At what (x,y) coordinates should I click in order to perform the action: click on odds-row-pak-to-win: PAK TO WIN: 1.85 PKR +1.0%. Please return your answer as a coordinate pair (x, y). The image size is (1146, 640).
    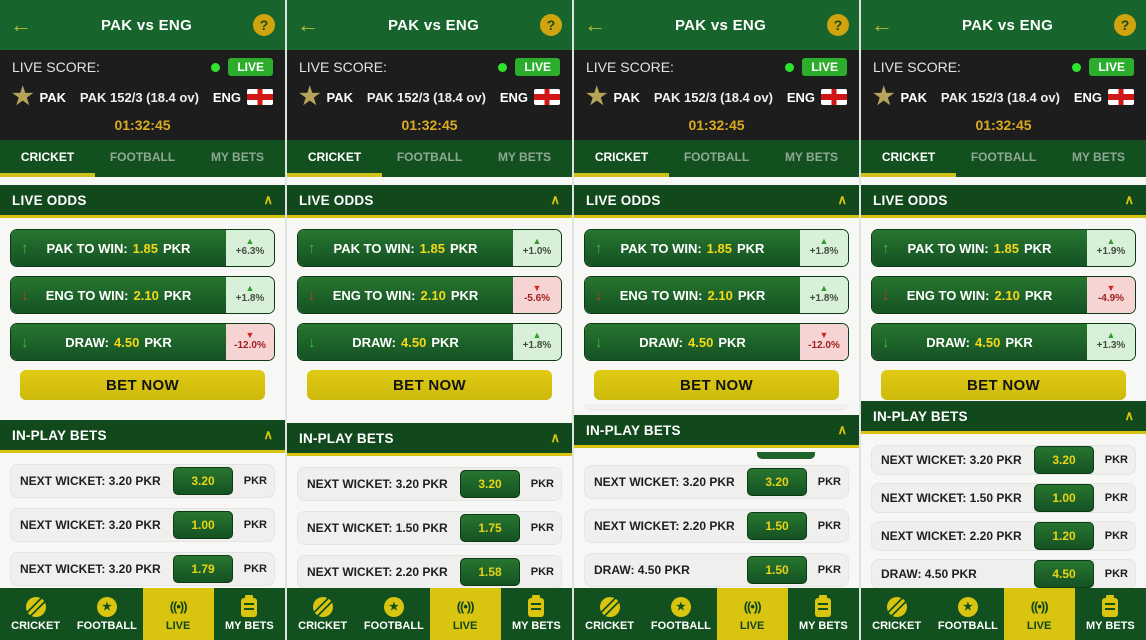
    Looking at the image, I should click on (429, 248).